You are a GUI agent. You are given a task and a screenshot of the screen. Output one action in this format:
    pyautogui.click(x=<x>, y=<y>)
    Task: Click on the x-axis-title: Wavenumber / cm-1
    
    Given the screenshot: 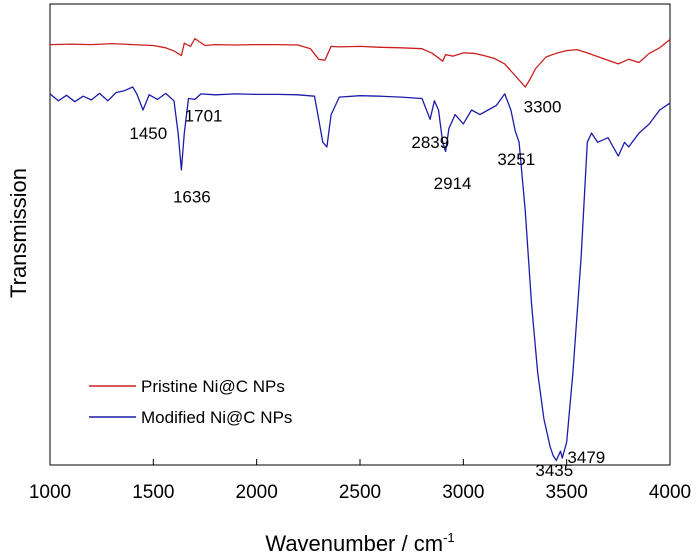 What is the action you would take?
    pyautogui.click(x=359, y=543)
    